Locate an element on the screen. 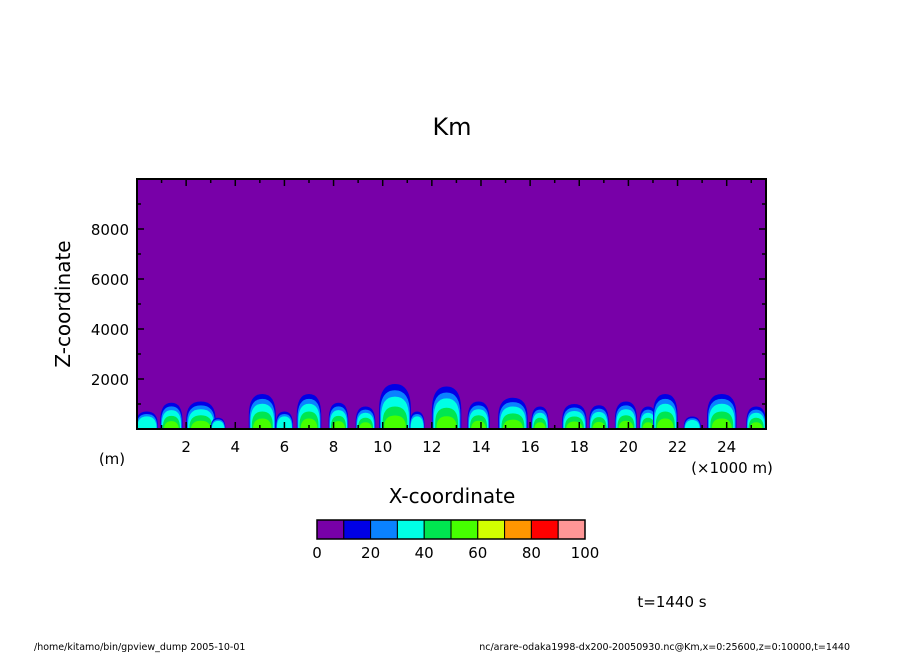 Image resolution: width=904 pixels, height=654 pixels. x-axis-unit: (×1000 m) is located at coordinates (732, 468).